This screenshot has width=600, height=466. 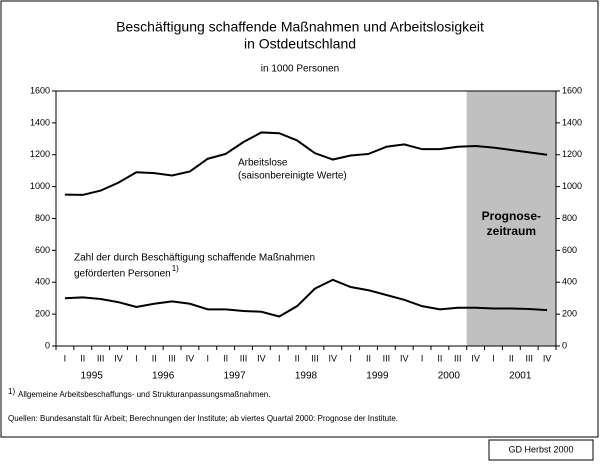 What do you see at coordinates (40, 90) in the screenshot?
I see `y-tick-label: 1600` at bounding box center [40, 90].